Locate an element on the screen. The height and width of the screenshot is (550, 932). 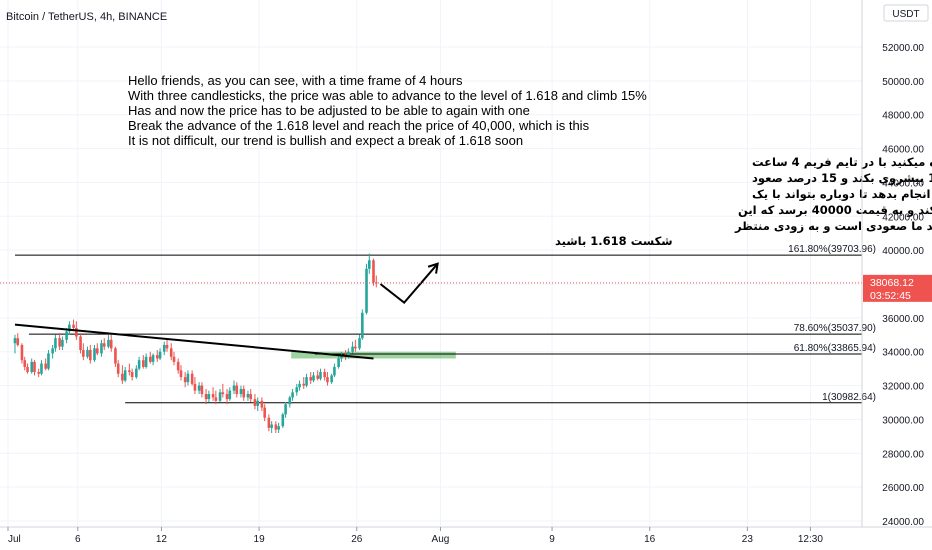
highlight-zone-box is located at coordinates (373, 355).